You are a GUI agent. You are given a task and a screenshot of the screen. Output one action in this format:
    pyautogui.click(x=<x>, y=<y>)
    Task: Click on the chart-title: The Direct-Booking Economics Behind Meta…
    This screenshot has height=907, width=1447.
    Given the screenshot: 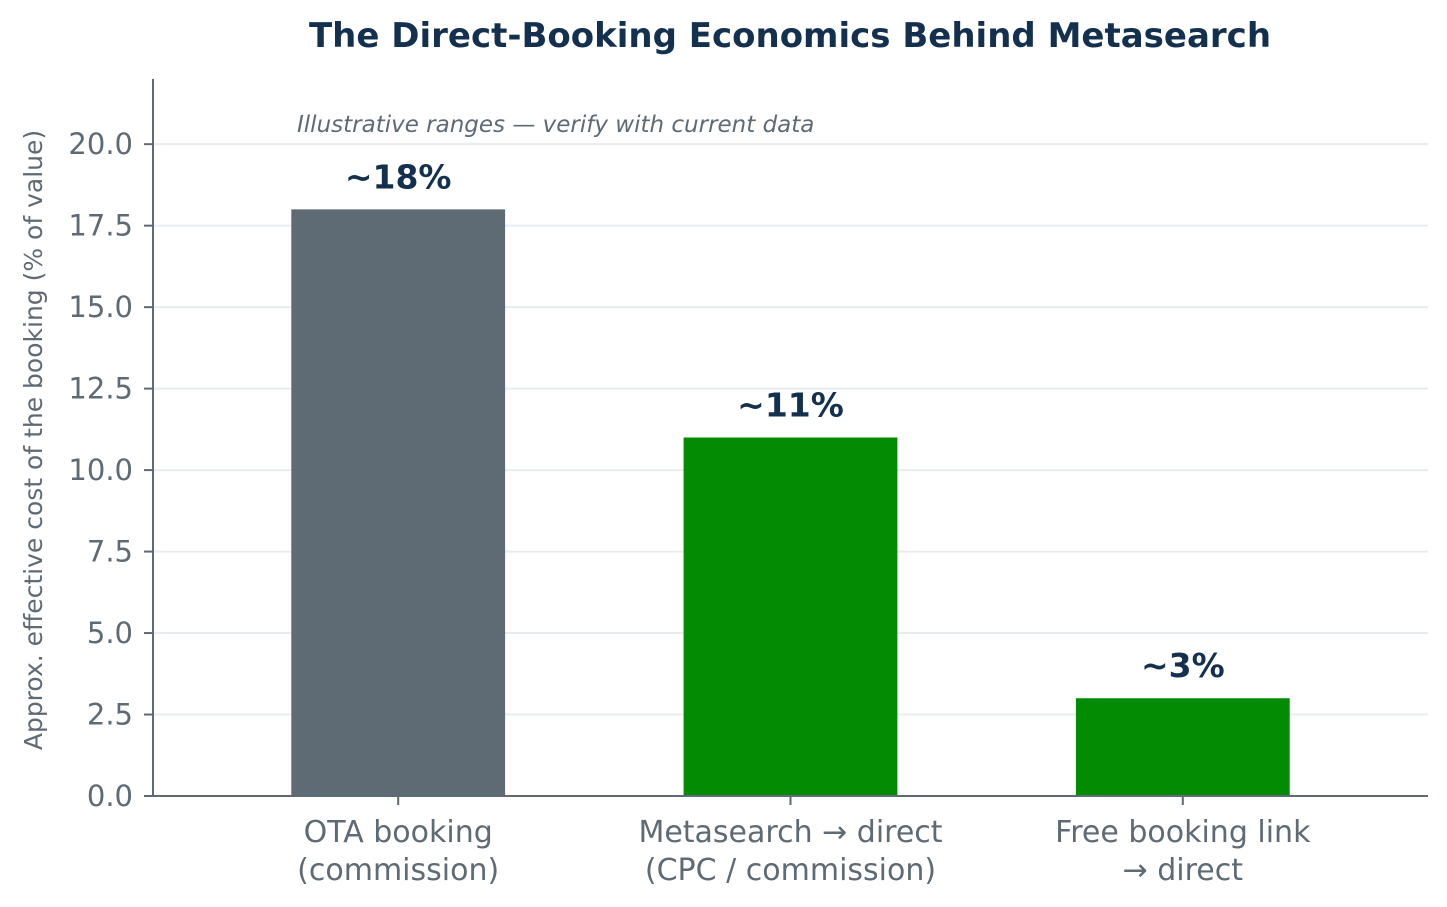 What is the action you would take?
    pyautogui.click(x=790, y=36)
    